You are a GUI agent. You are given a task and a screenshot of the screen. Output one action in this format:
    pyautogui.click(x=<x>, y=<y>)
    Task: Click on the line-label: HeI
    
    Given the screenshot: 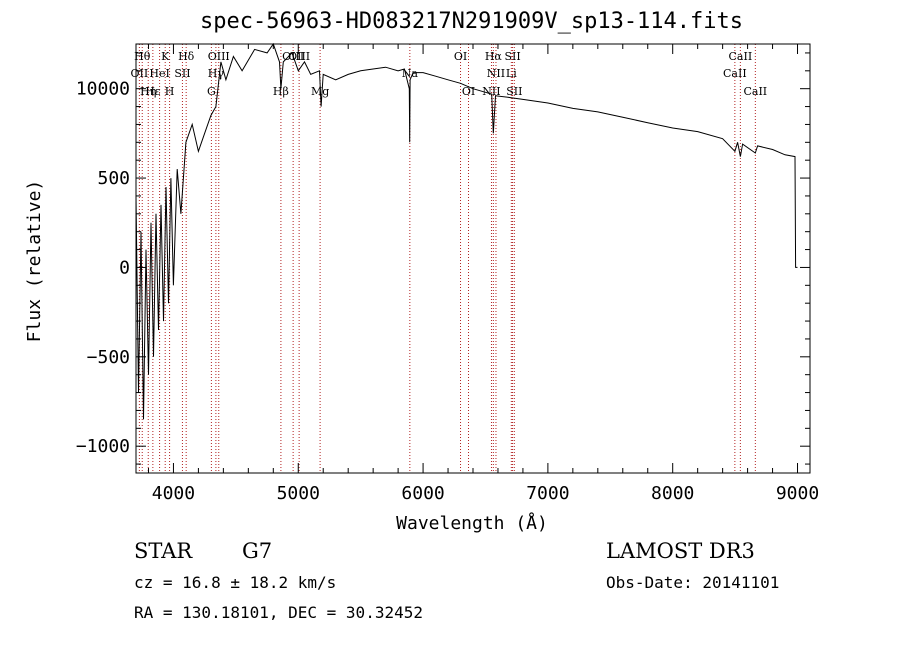 What is the action you would take?
    pyautogui.click(x=159, y=73)
    